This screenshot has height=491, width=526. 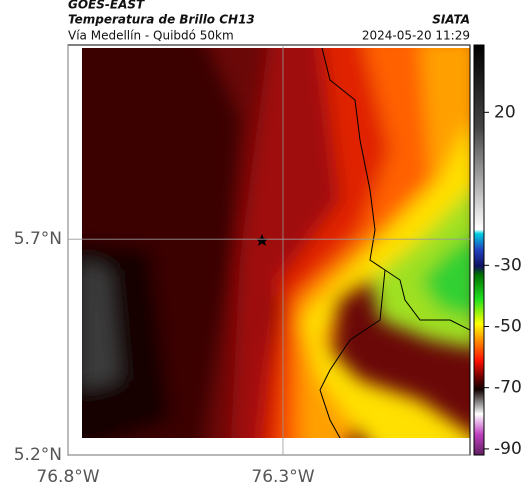 I want to click on colorbar-tick-label: 20, so click(x=505, y=112).